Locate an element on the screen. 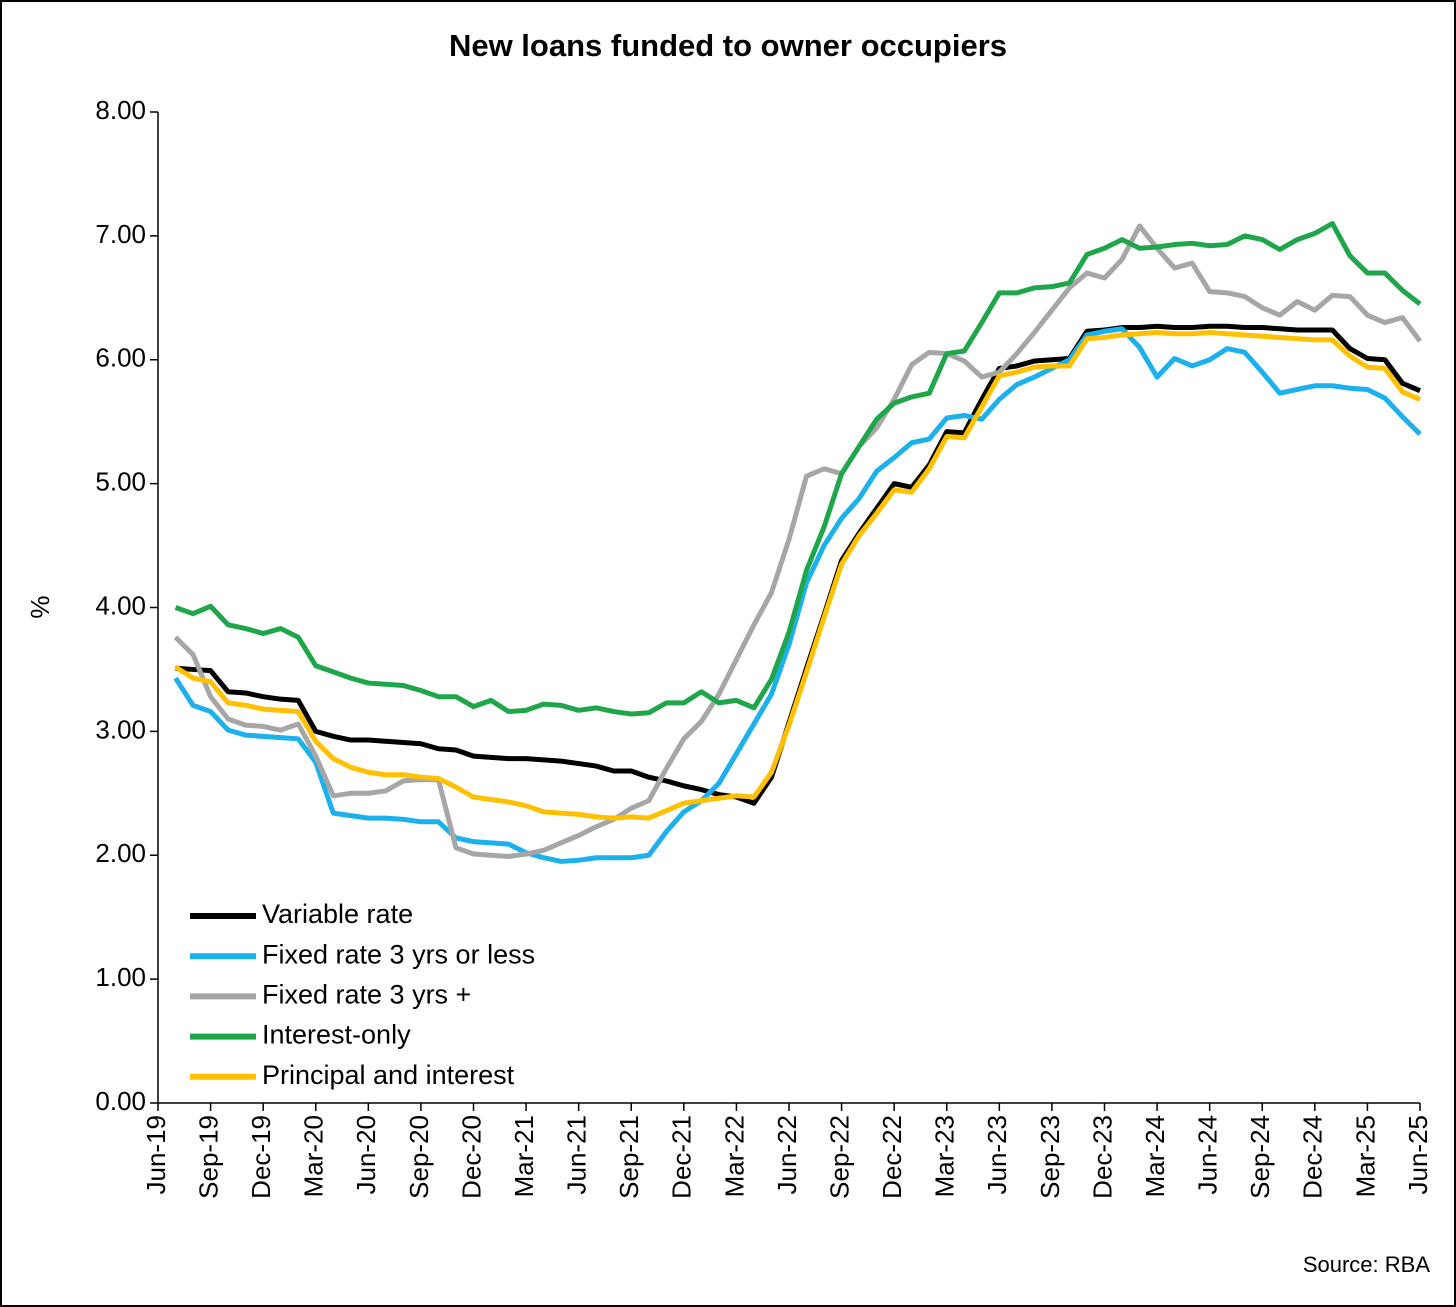 The height and width of the screenshot is (1307, 1456). source-note: Source: RBA is located at coordinates (1366, 1264).